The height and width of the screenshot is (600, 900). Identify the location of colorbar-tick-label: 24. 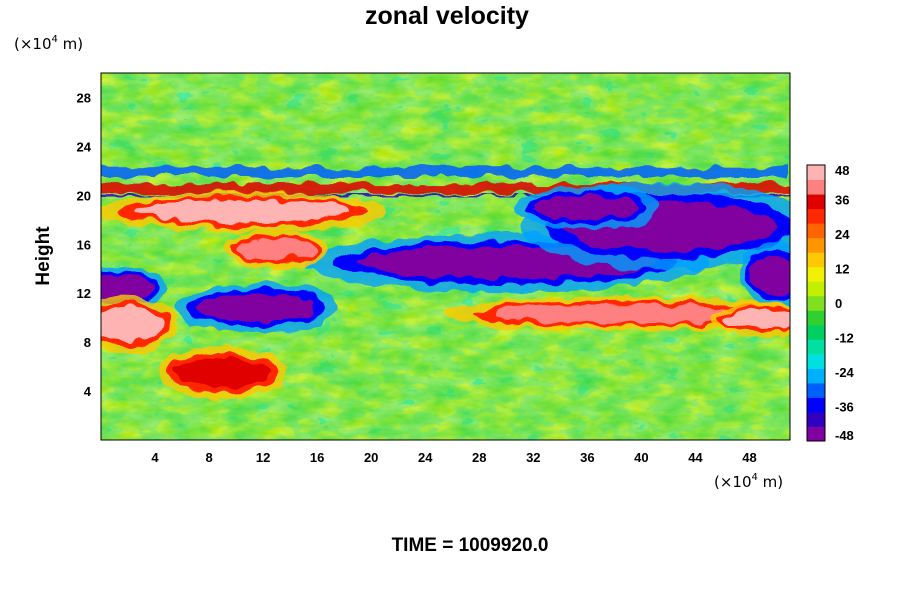
(842, 234).